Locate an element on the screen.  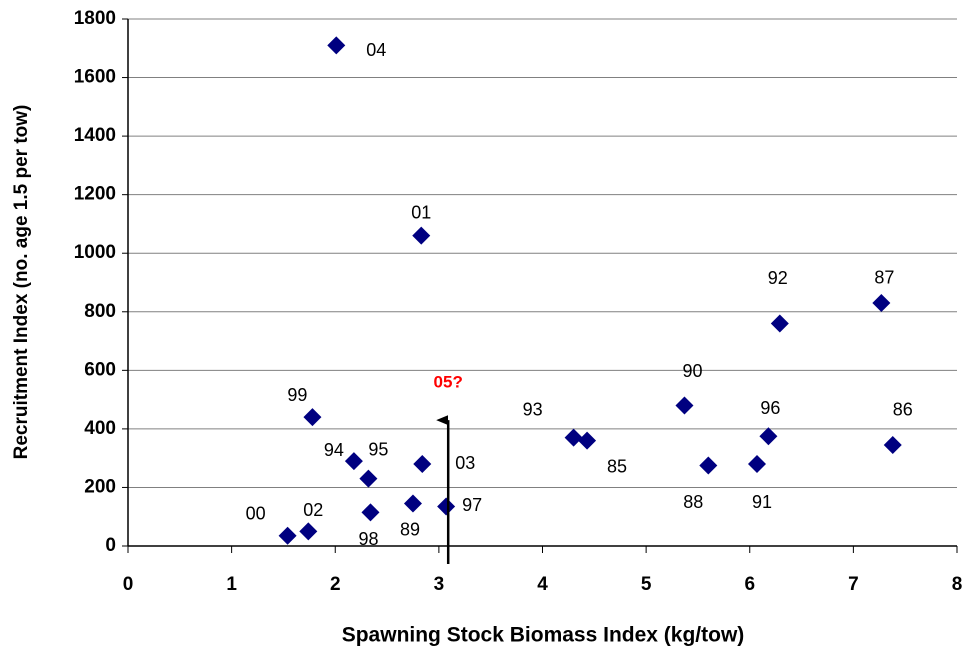
point-label: 86 is located at coordinates (903, 410).